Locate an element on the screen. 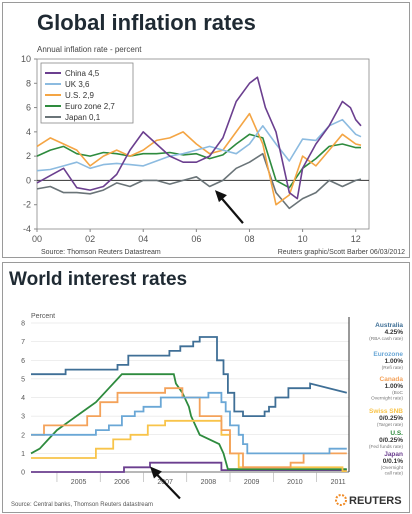 The image size is (412, 514). inflation-legend-label-china: China 4,5 is located at coordinates (82, 73).